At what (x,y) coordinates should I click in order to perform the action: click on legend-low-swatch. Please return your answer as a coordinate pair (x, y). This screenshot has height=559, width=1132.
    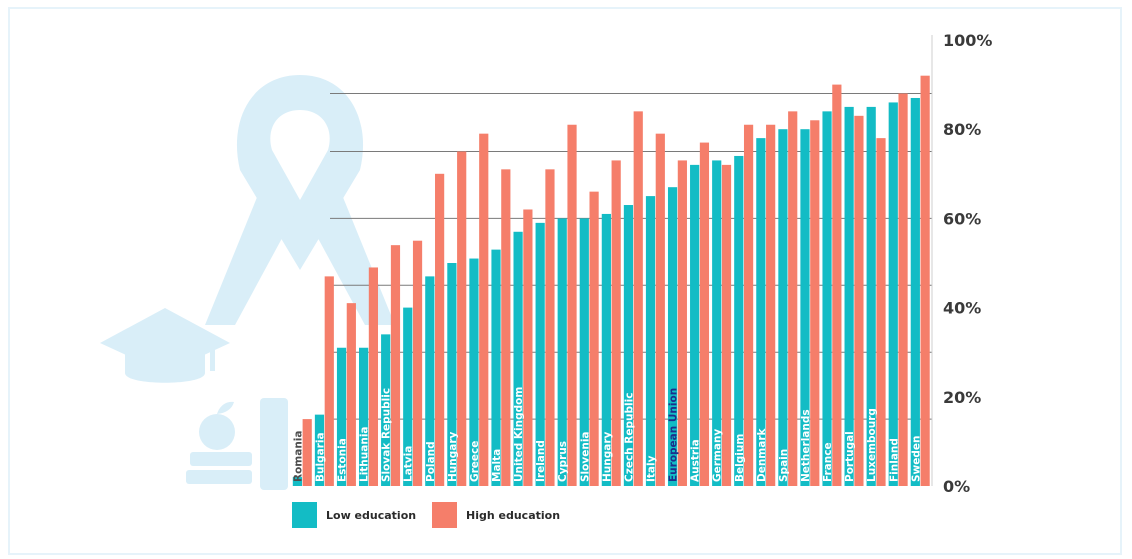
    Looking at the image, I should click on (304, 515).